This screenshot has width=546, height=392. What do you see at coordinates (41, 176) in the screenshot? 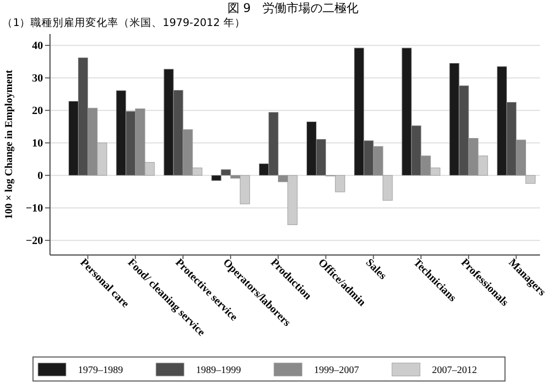
I see `y-tick-label: 0` at bounding box center [41, 176].